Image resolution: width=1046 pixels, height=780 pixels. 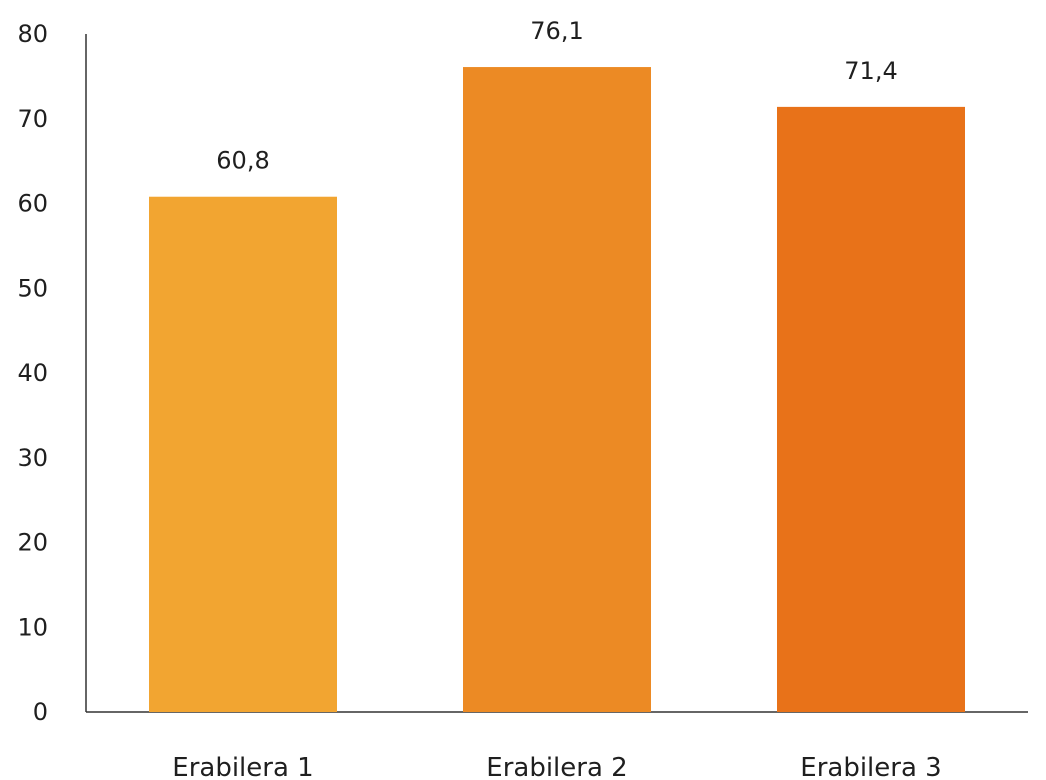 I want to click on y-tick-label: 20, so click(x=32, y=543).